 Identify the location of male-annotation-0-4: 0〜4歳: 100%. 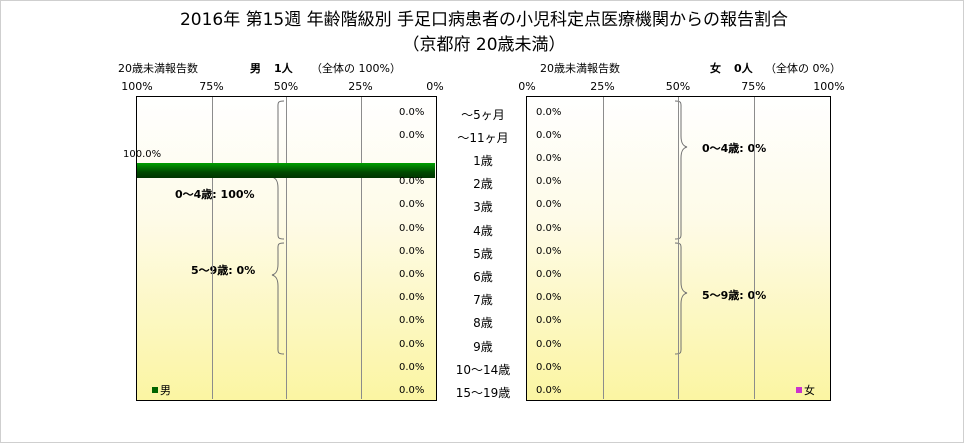
(215, 194).